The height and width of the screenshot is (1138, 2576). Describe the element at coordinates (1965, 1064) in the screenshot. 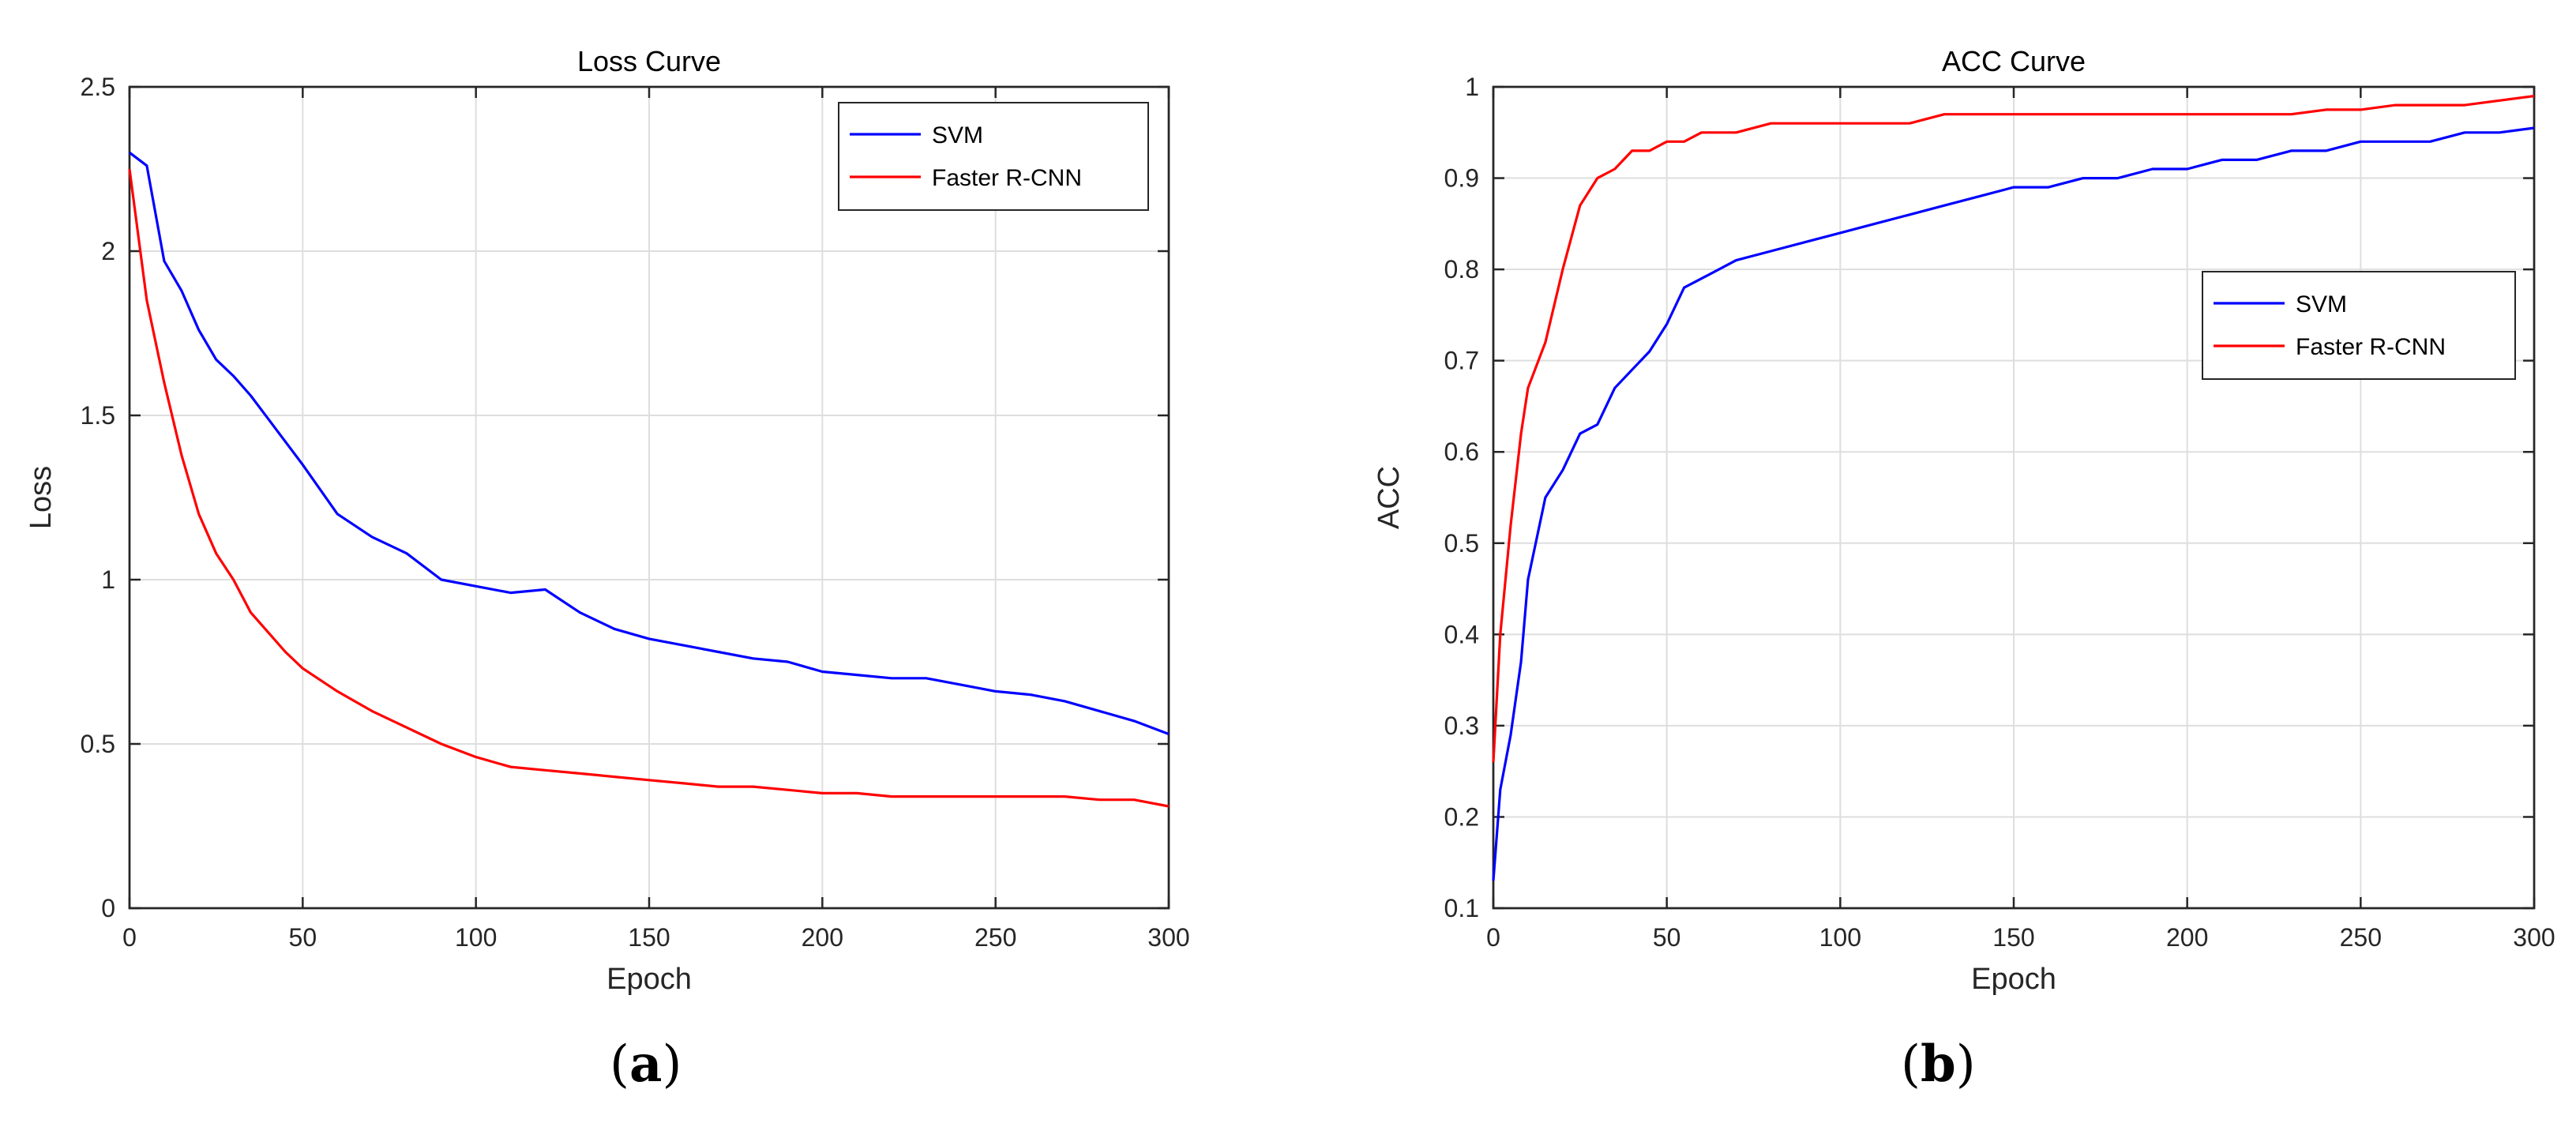

I see `caption-b-close: )` at that location.